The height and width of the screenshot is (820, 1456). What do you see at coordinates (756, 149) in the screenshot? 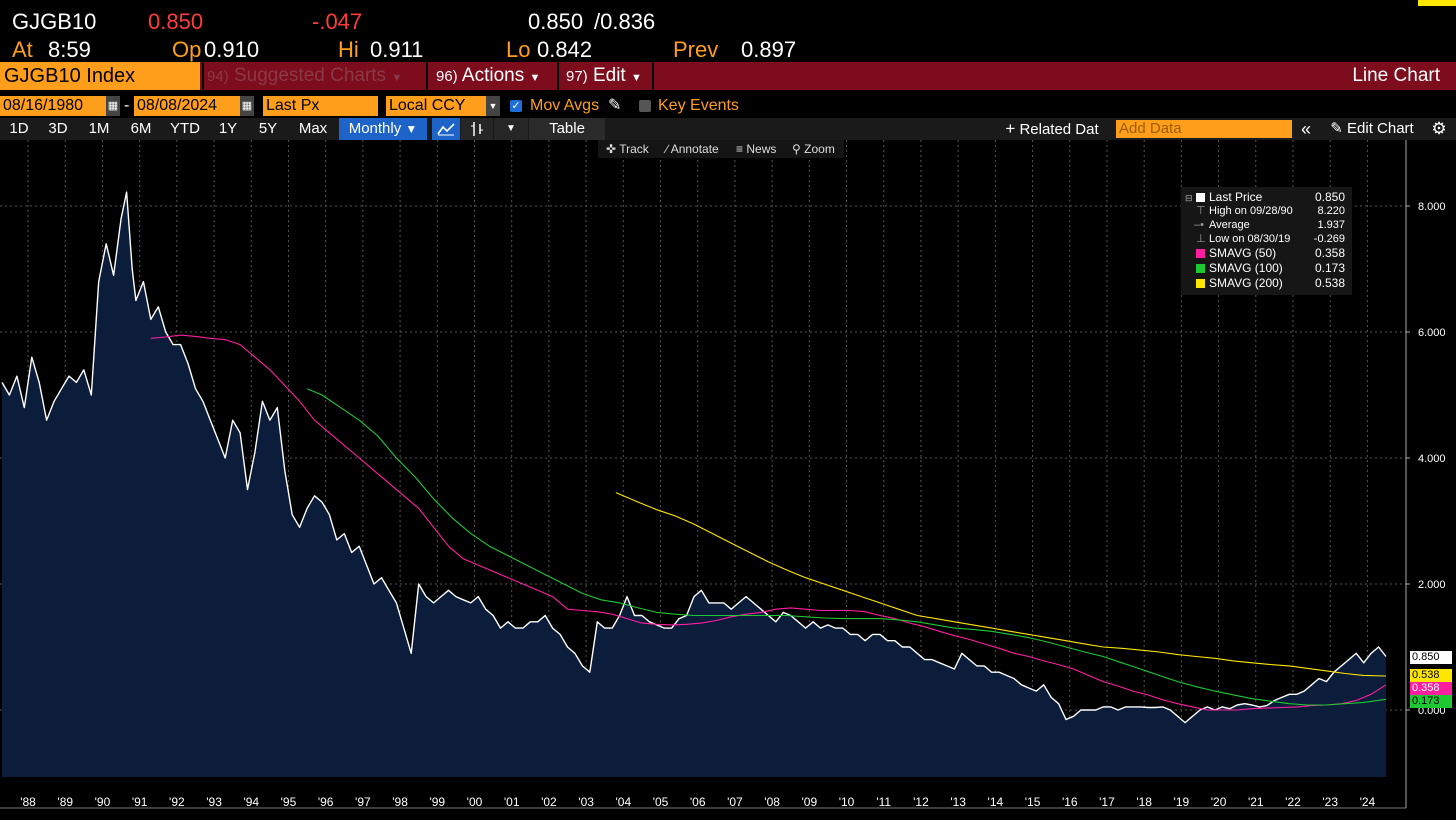
I see `news-tool: ≡ News` at bounding box center [756, 149].